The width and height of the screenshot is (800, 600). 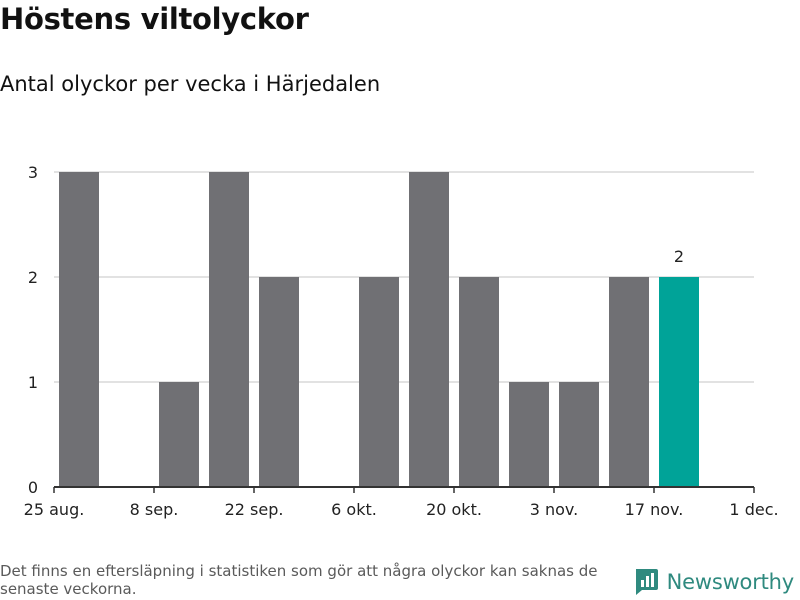 I want to click on x-tick-label: 1 dec., so click(x=753, y=509).